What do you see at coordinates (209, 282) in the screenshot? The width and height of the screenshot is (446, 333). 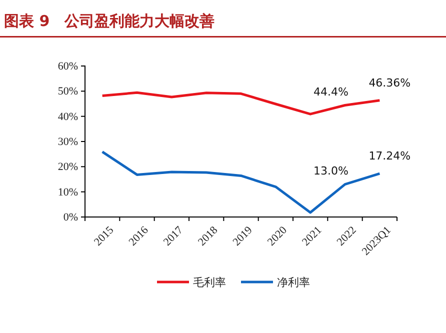 I see `legend-label: 毛利率` at bounding box center [209, 282].